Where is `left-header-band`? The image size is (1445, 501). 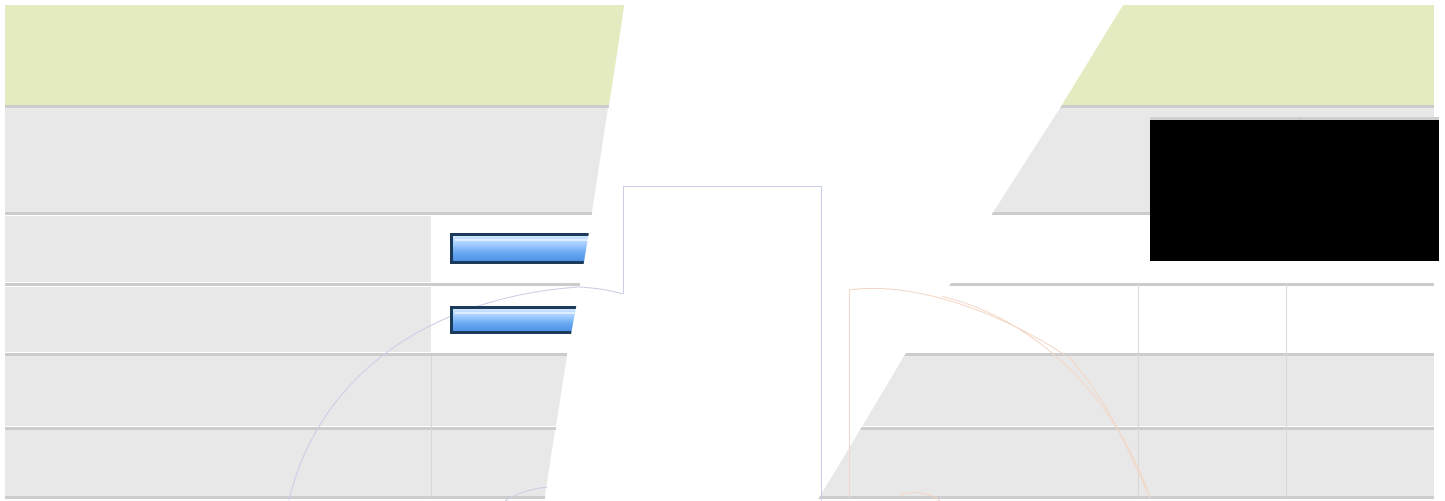 left-header-band is located at coordinates (315, 55).